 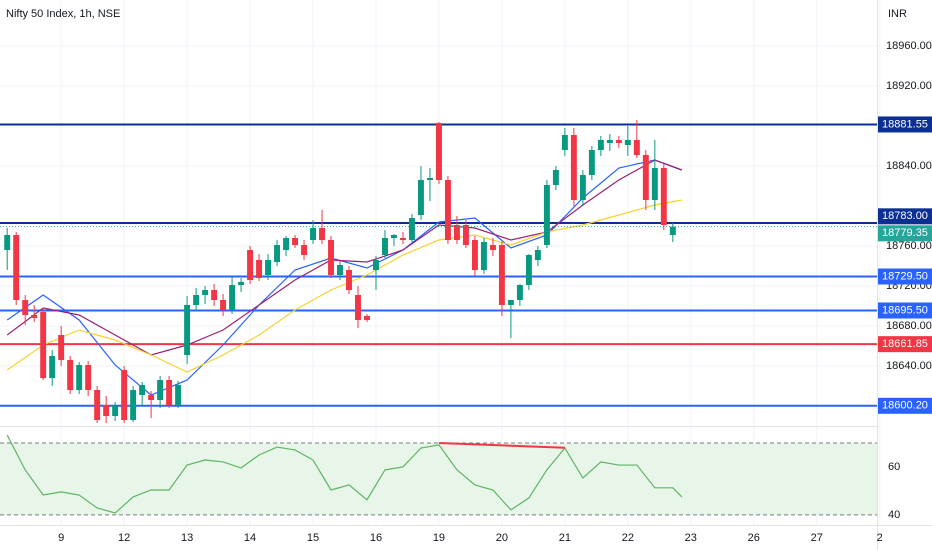 What do you see at coordinates (565, 538) in the screenshot?
I see `x-tick-label: 21` at bounding box center [565, 538].